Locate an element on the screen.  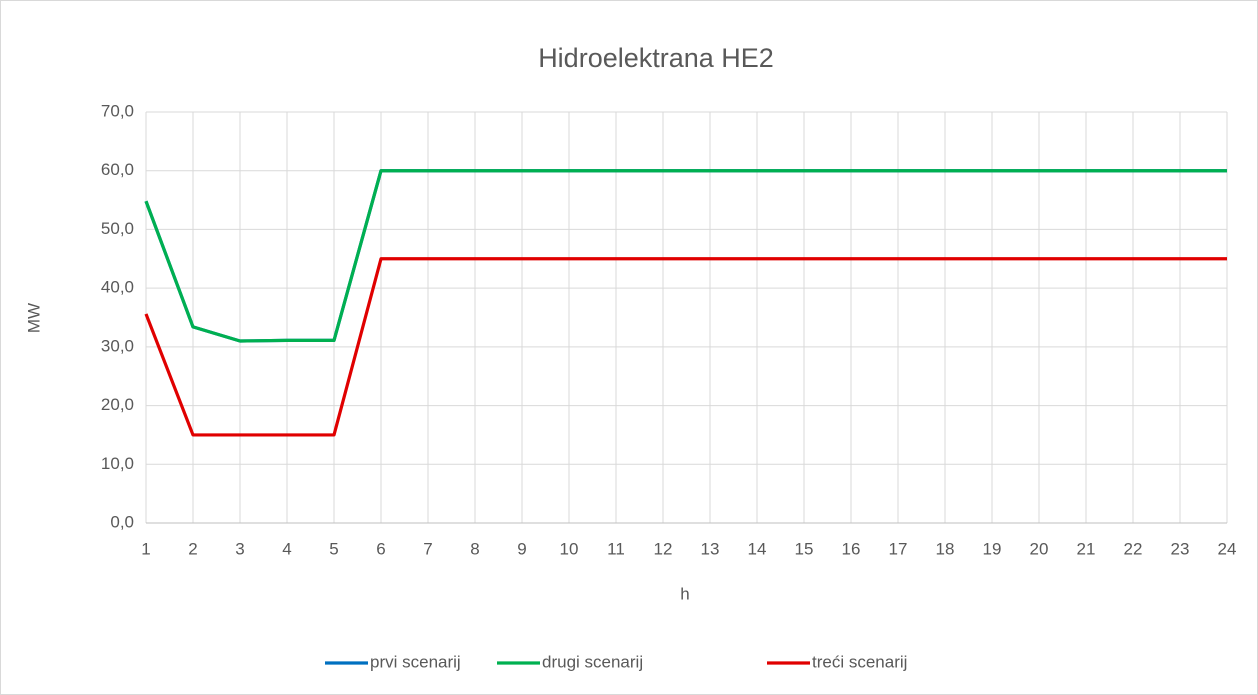
y-tick-label: 0,0 is located at coordinates (122, 521).